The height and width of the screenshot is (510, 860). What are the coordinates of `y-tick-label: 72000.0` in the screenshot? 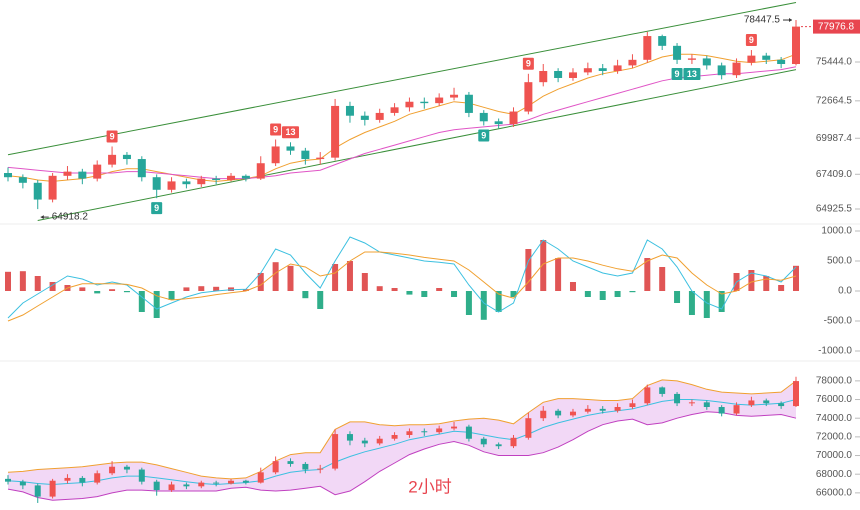 It's located at (834, 437).